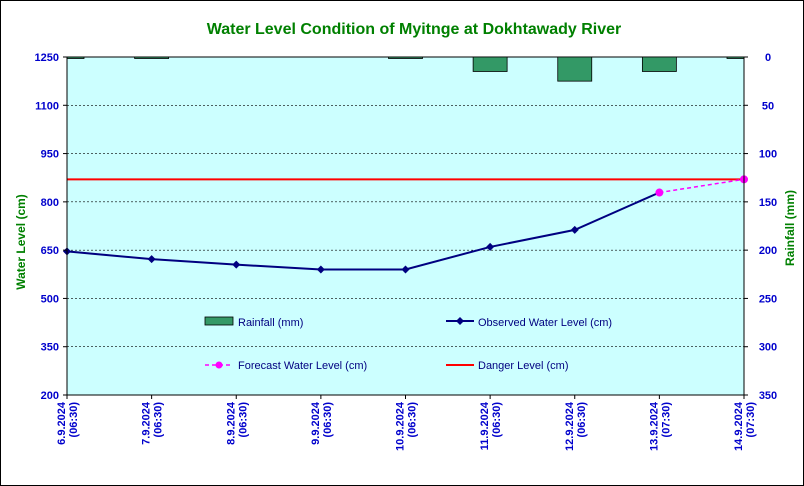  Describe the element at coordinates (768, 251) in the screenshot. I see `right-tick-label: 200` at that location.